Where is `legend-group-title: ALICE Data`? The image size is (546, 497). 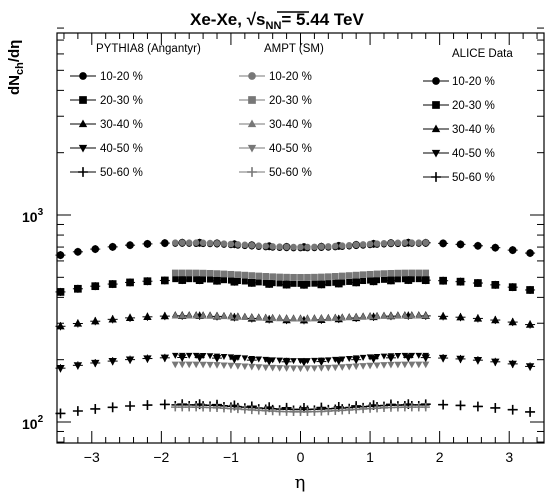
legend-group-title: ALICE Data is located at coordinates (482, 54).